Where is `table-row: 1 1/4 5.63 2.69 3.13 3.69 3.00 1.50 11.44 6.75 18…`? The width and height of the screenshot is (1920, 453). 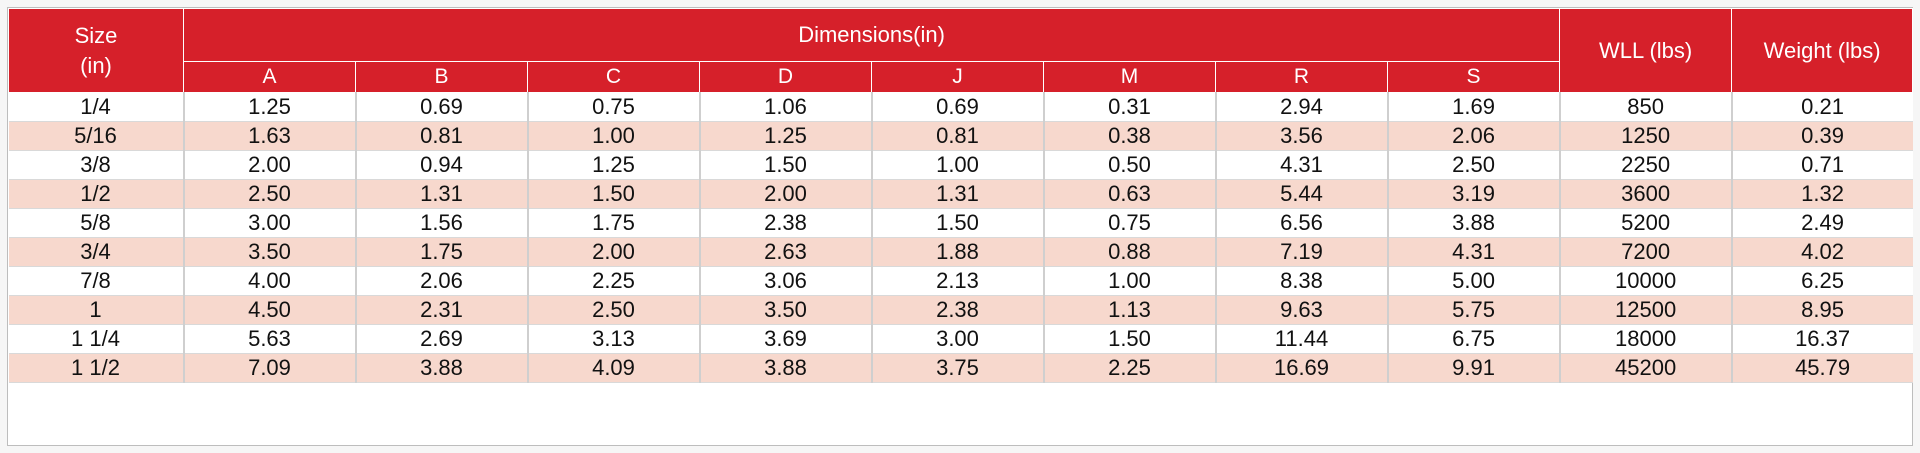 table-row: 1 1/4 5.63 2.69 3.13 3.69 3.00 1.50 11.44 6.75 18… is located at coordinates (960, 339).